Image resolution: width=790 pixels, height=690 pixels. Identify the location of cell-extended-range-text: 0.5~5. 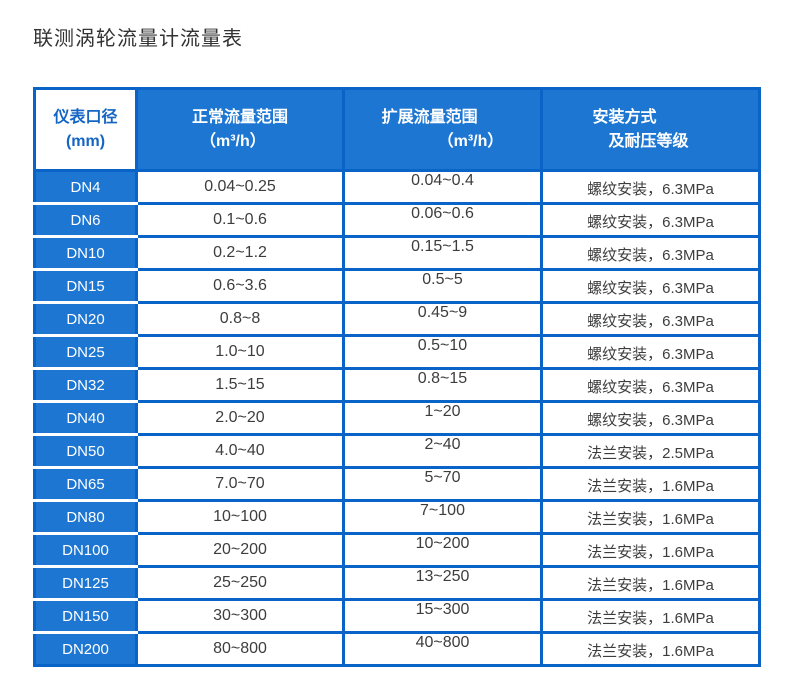
(442, 279).